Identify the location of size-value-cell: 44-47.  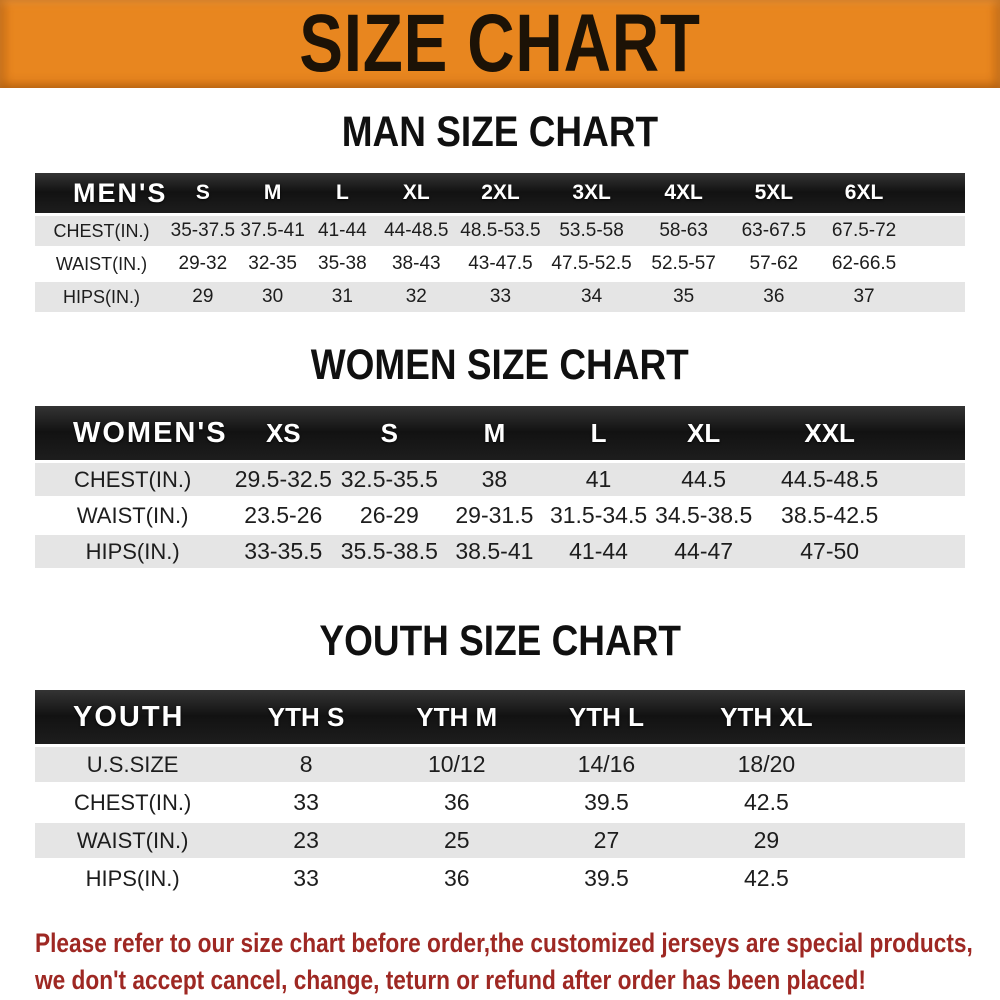
(703, 551).